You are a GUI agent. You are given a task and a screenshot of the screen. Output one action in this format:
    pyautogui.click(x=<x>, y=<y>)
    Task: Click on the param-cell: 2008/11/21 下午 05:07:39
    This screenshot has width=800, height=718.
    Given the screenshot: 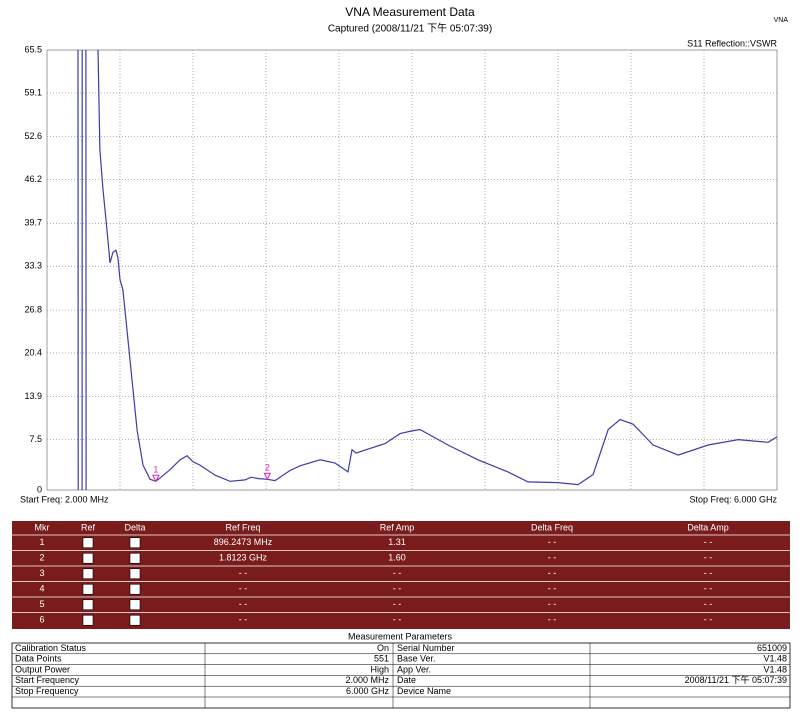 What is the action you would take?
    pyautogui.click(x=736, y=679)
    